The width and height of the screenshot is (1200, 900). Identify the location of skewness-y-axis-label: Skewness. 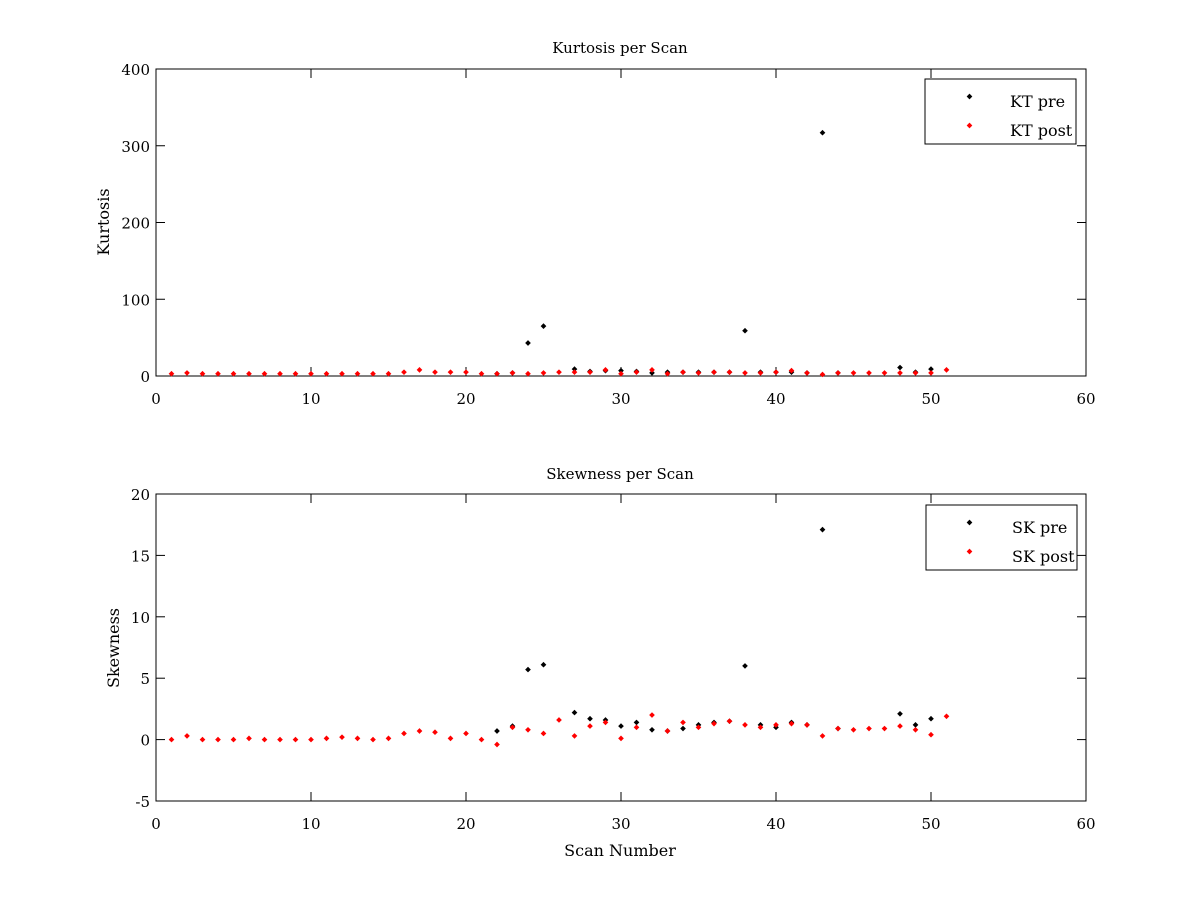
(113, 648).